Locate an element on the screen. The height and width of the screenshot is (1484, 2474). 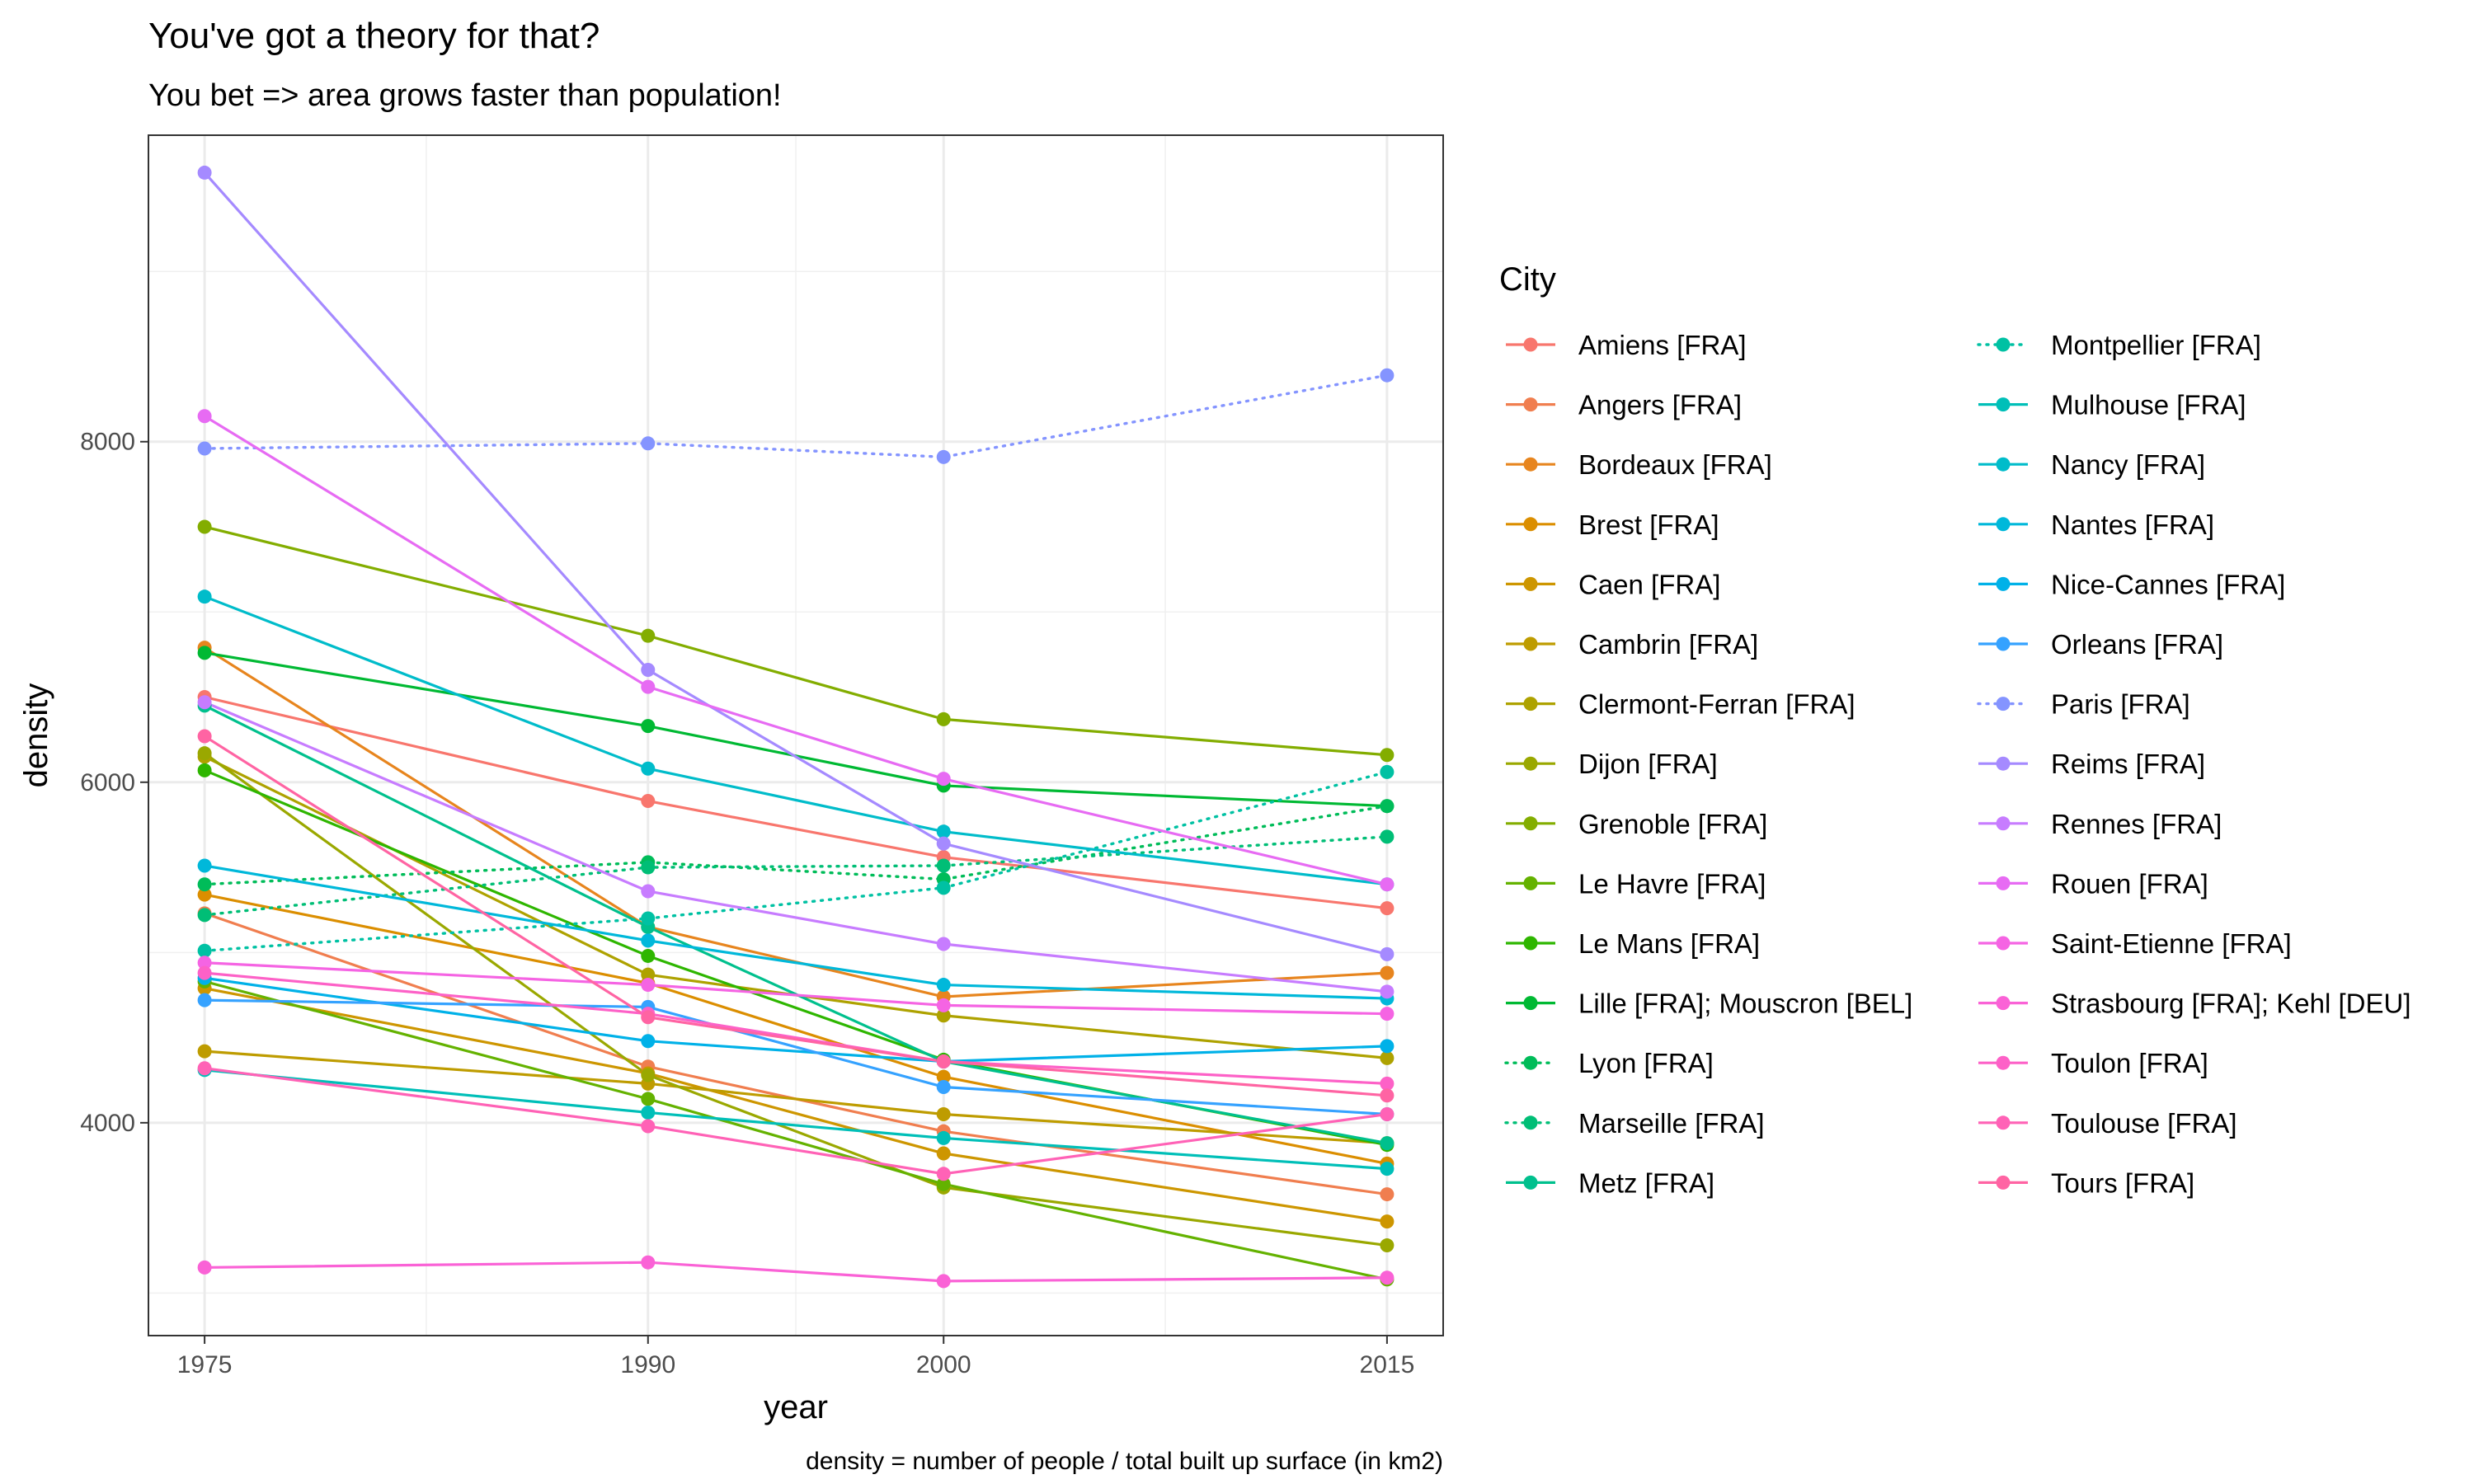
legend-item: Metz [FRA] is located at coordinates (1610, 1182).